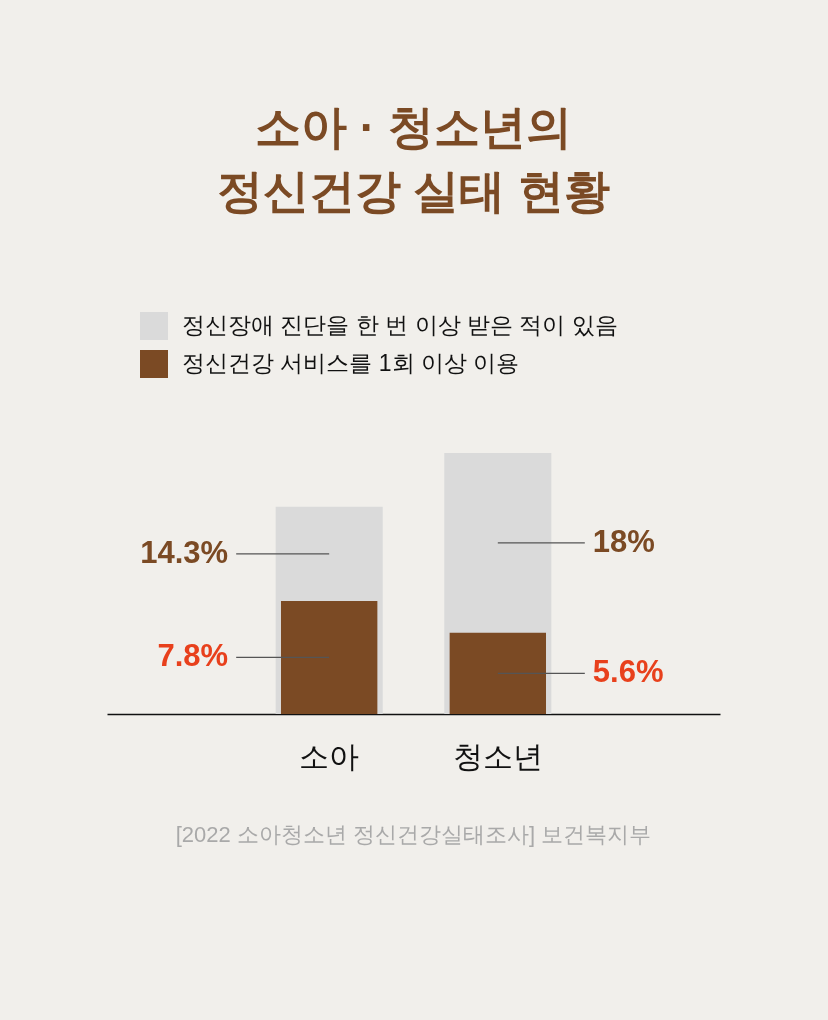  Describe the element at coordinates (400, 325) in the screenshot. I see `legend-label: 정신장애 진단을 한 번 이상 받은 적이 있음` at that location.